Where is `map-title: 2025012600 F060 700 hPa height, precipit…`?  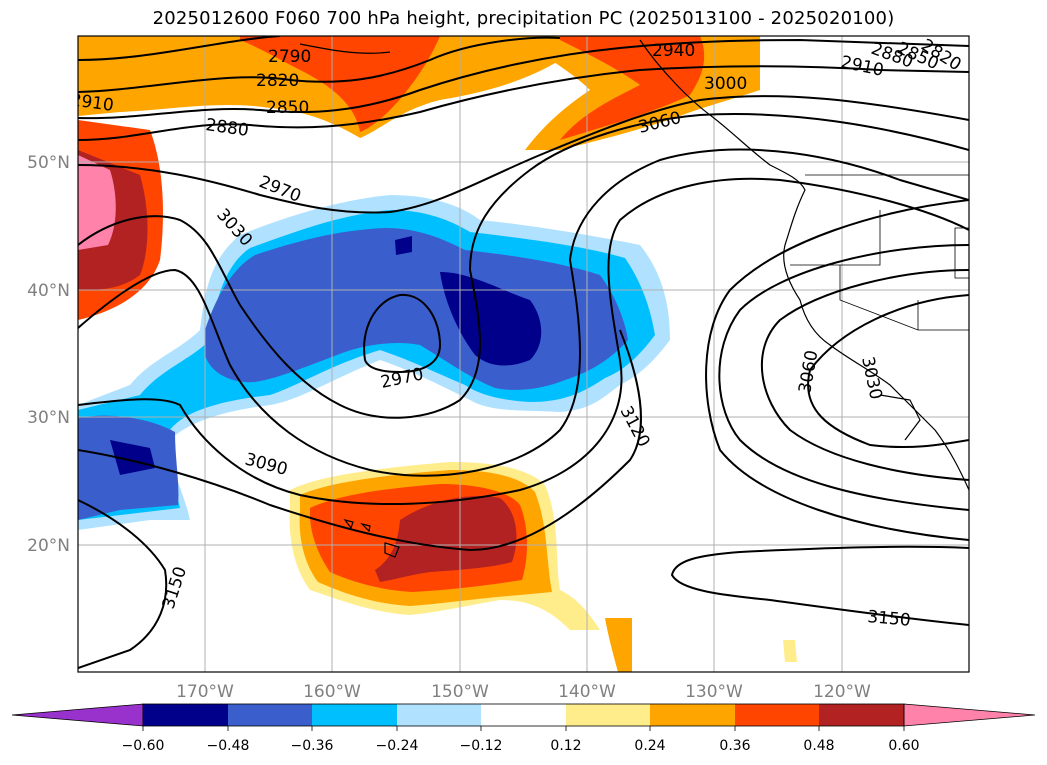
map-title: 2025012600 F060 700 hPa height, precipit… is located at coordinates (523, 18).